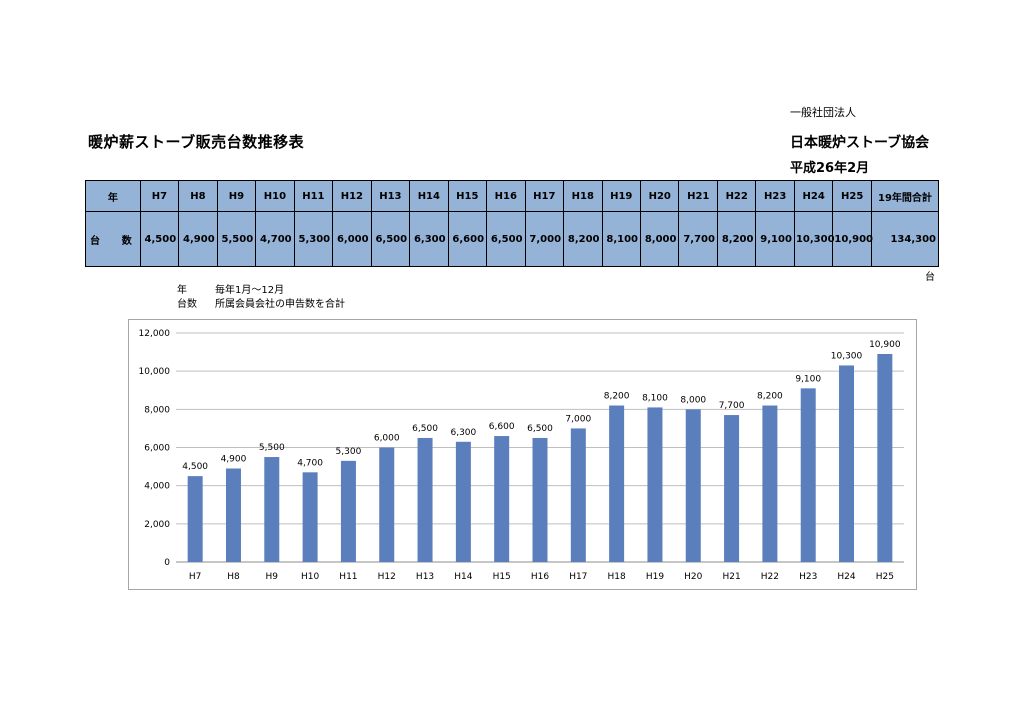  What do you see at coordinates (813, 196) in the screenshot?
I see `year-cell: H24` at bounding box center [813, 196].